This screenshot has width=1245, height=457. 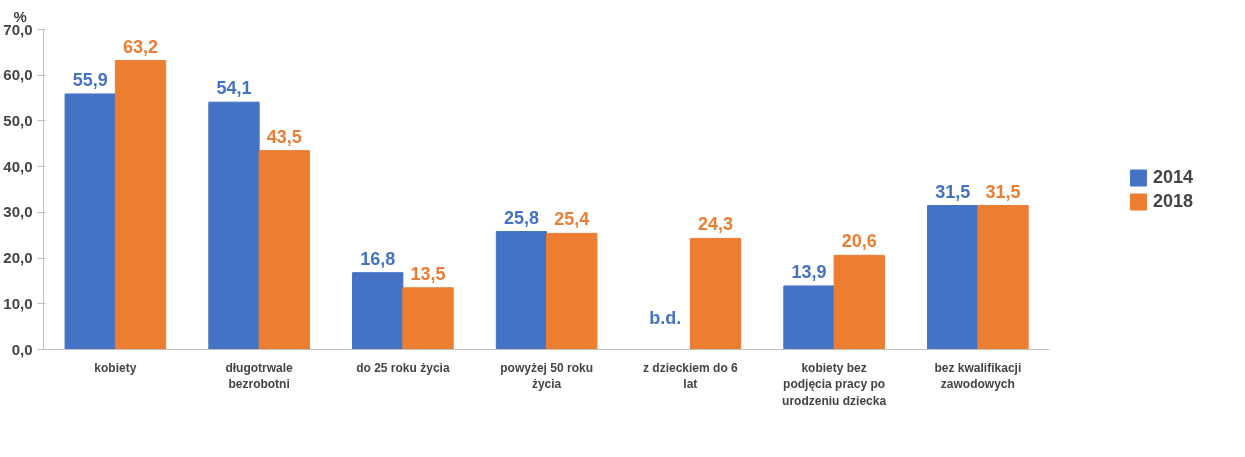 What do you see at coordinates (1172, 201) in the screenshot?
I see `legend-label: 2018` at bounding box center [1172, 201].